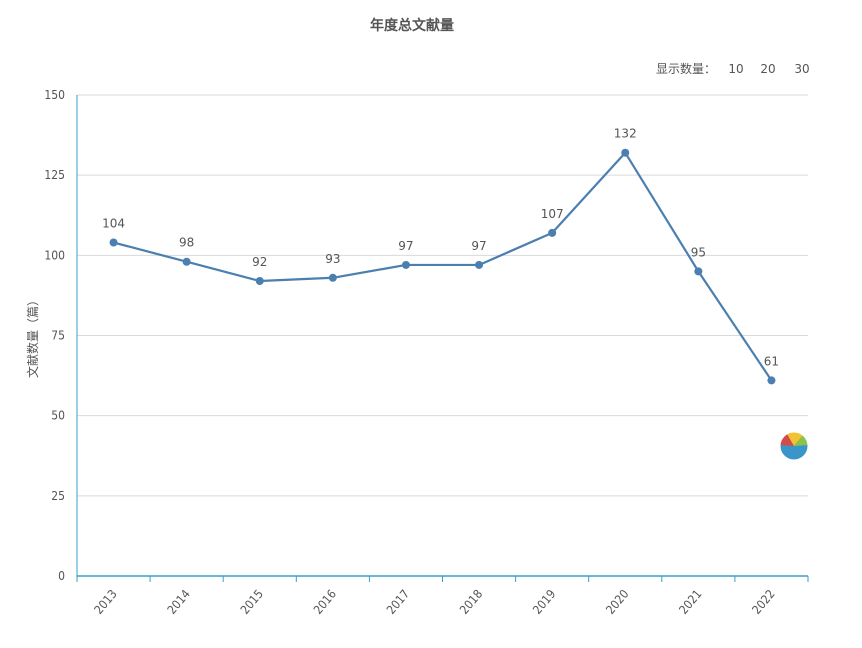 This screenshot has width=862, height=648. Describe the element at coordinates (105, 602) in the screenshot. I see `x-tick-label: 2013` at that location.